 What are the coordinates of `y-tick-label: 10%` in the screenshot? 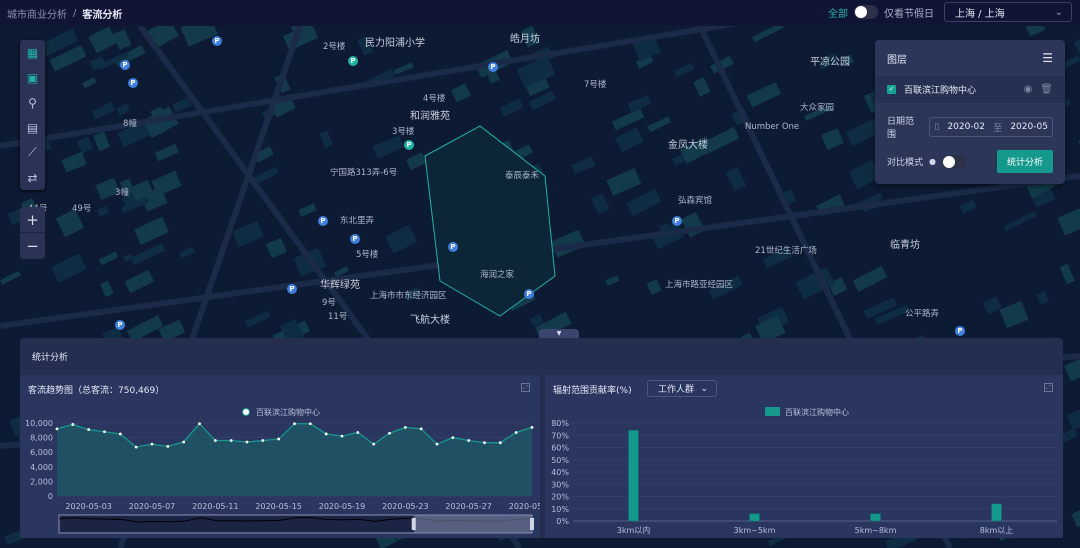 It's located at (560, 509).